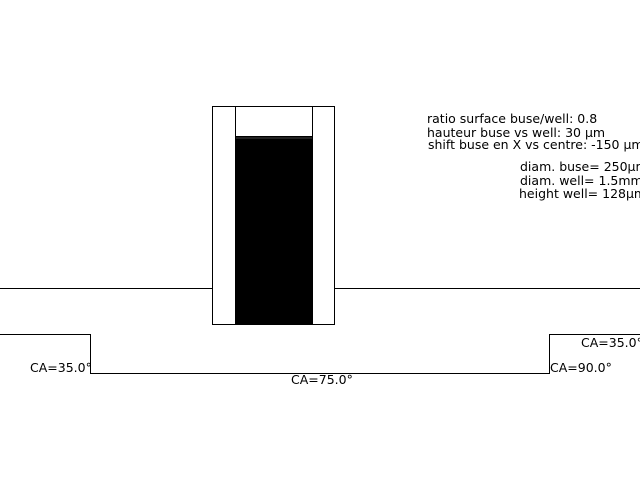  What do you see at coordinates (322, 379) in the screenshot?
I see `contact-angle-well-bottom: CA=75.0°` at bounding box center [322, 379].